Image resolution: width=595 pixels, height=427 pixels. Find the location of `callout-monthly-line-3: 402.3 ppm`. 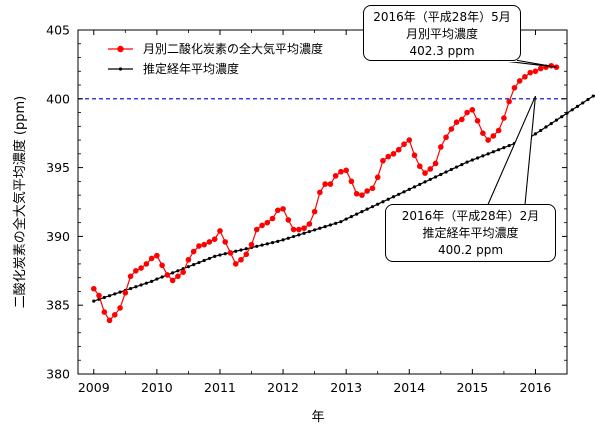

callout-monthly-line-3: 402.3 ppm is located at coordinates (442, 51).